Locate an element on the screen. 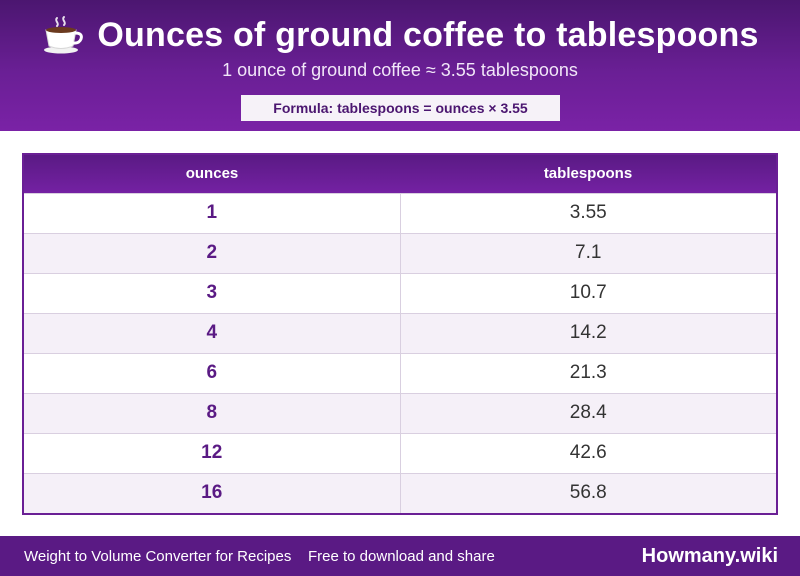 The image size is (800, 576). ounces-cell: 3 is located at coordinates (212, 292).